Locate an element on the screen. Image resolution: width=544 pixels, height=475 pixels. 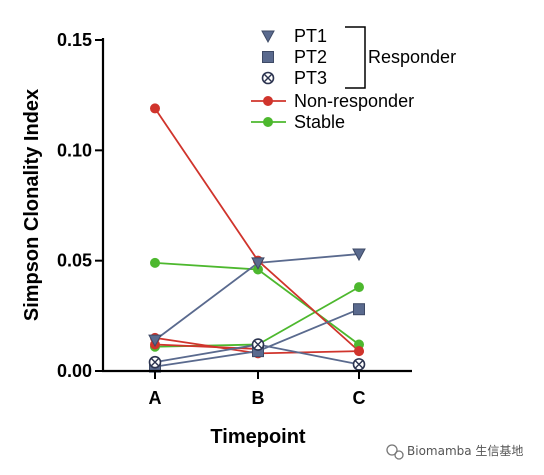
watermark: Biomamba 生信基地 is located at coordinates (454, 452).